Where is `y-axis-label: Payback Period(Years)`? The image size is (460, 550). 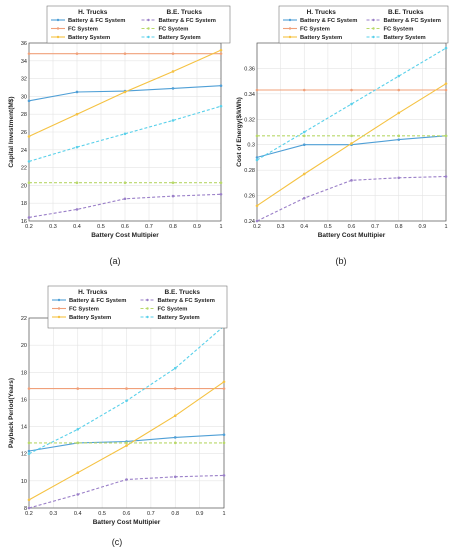 y-axis-label: Payback Period(Years) is located at coordinates (11, 413).